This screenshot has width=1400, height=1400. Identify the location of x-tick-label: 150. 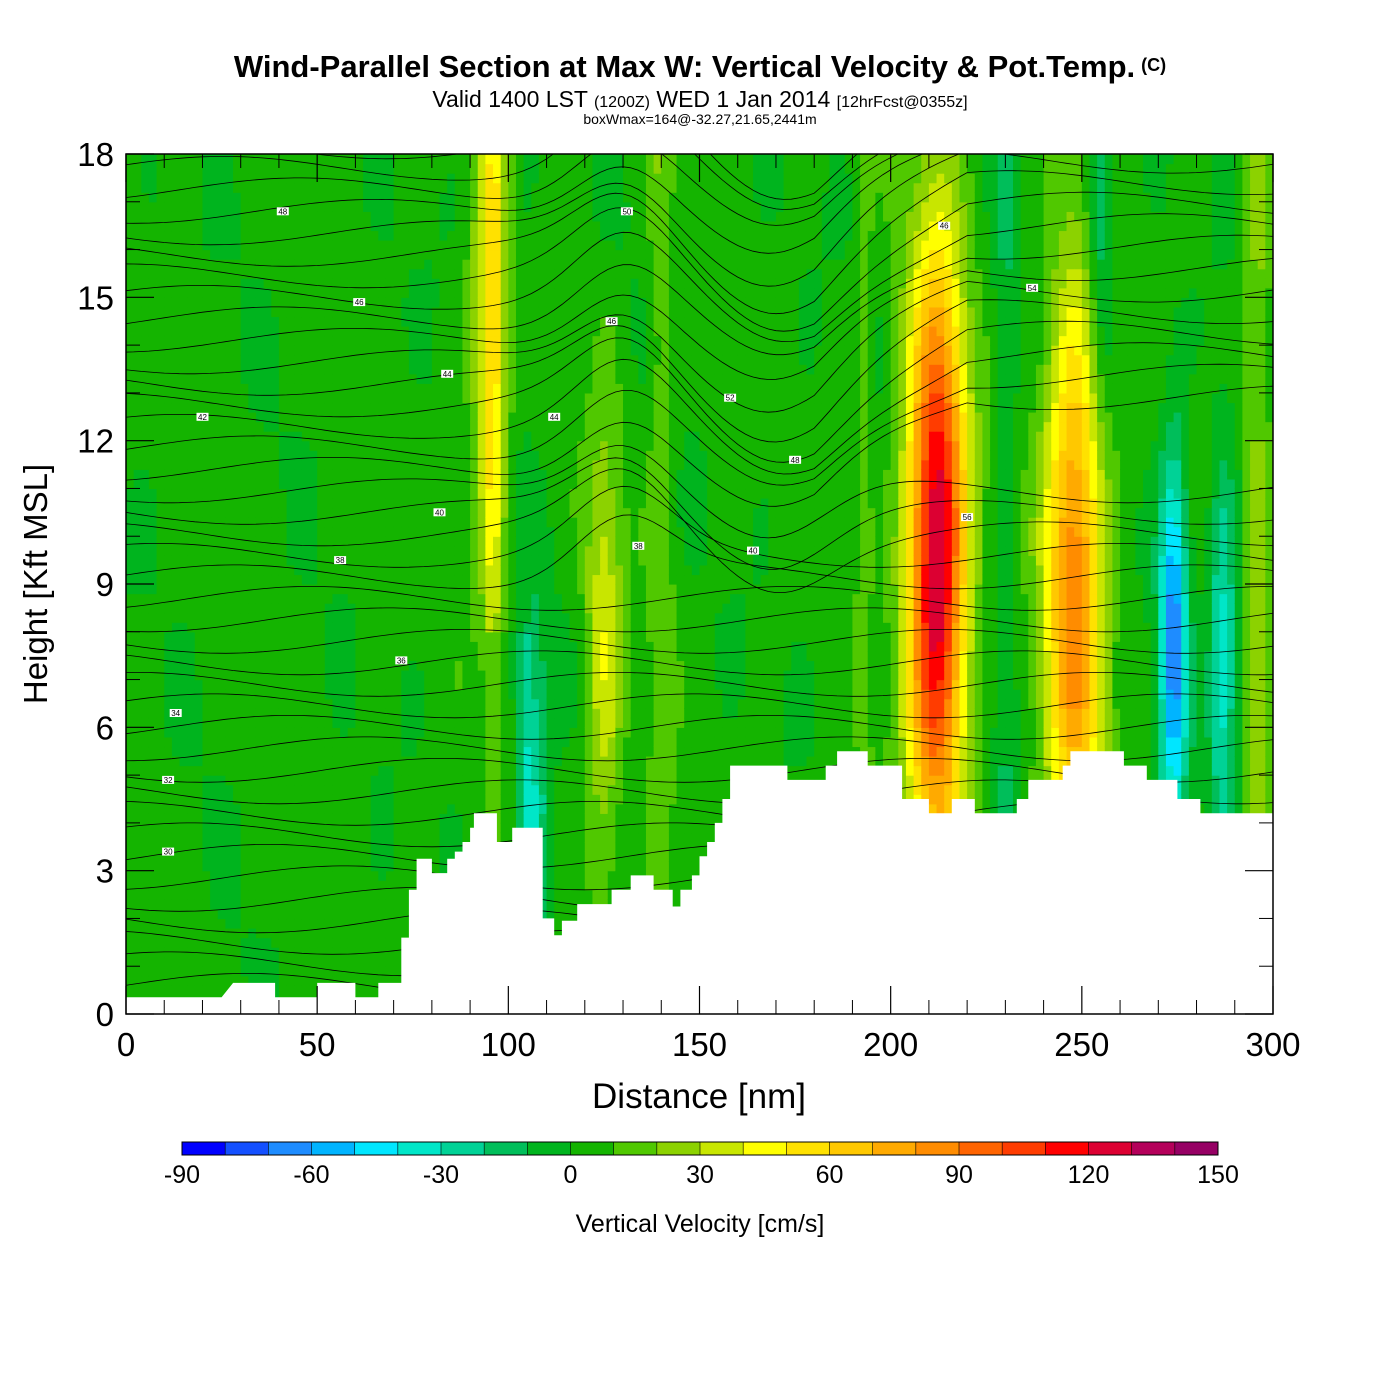
(699, 1044).